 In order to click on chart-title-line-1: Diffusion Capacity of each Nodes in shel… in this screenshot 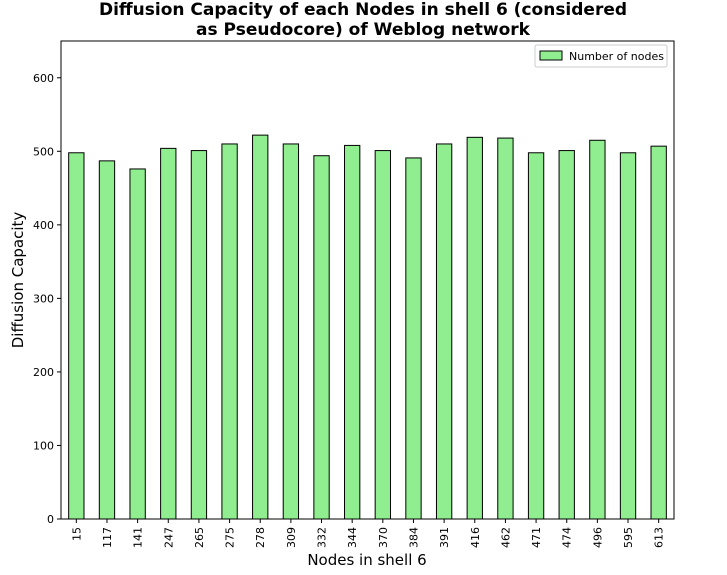, I will do `click(363, 10)`.